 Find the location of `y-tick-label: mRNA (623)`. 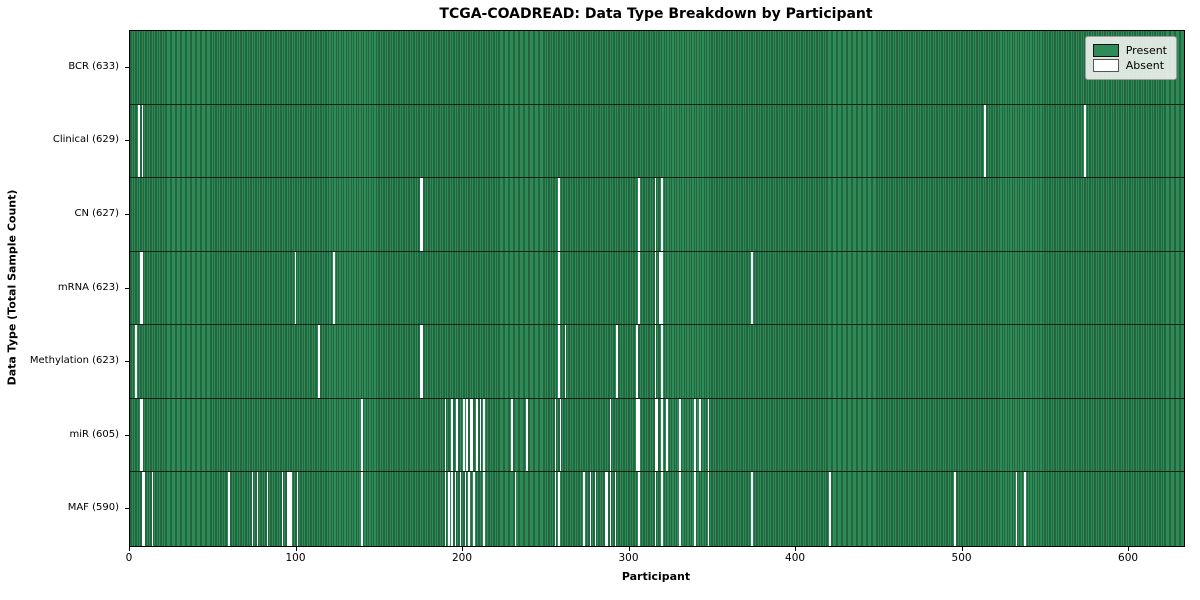

y-tick-label: mRNA (623) is located at coordinates (88, 287).